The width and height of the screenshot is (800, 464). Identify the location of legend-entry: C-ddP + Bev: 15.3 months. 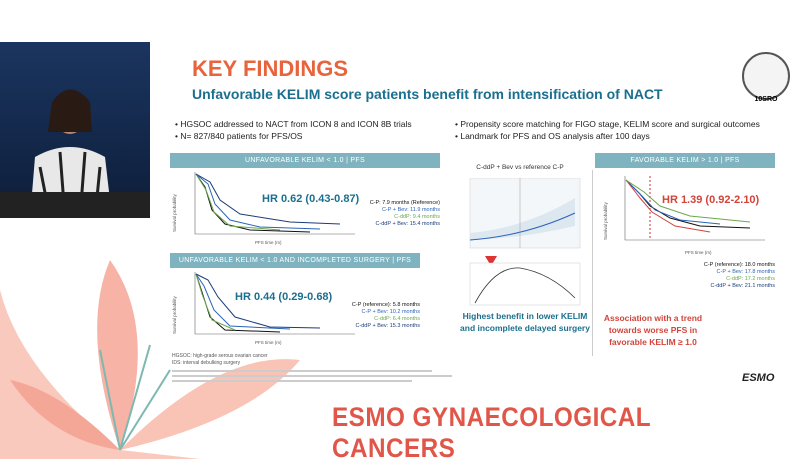
(387, 326).